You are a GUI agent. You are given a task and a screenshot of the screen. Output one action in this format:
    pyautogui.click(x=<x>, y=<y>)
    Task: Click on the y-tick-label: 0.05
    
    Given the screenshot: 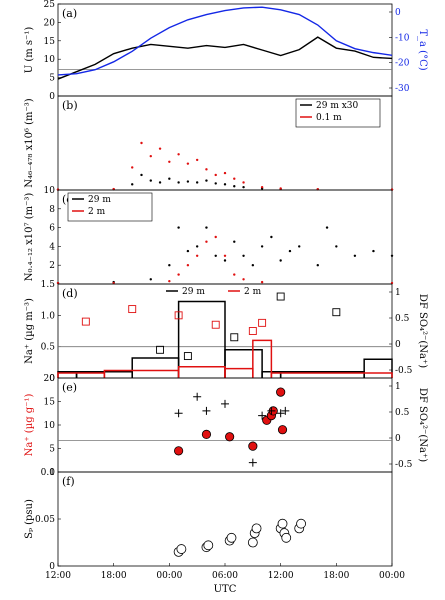 What is the action you would take?
    pyautogui.click(x=45, y=520)
    